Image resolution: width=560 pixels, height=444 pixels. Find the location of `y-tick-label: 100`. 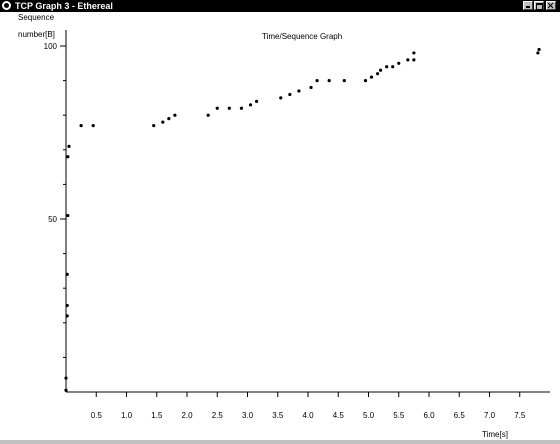

y-tick-label: 100 is located at coordinates (51, 46).